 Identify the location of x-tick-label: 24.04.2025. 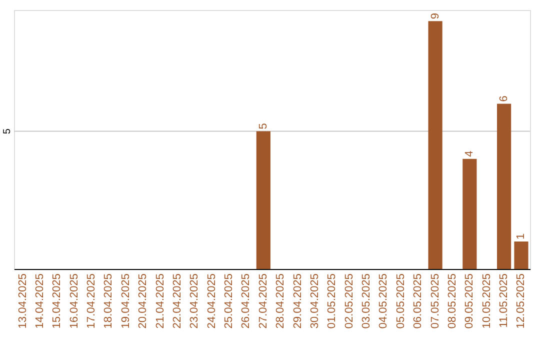
(212, 301).